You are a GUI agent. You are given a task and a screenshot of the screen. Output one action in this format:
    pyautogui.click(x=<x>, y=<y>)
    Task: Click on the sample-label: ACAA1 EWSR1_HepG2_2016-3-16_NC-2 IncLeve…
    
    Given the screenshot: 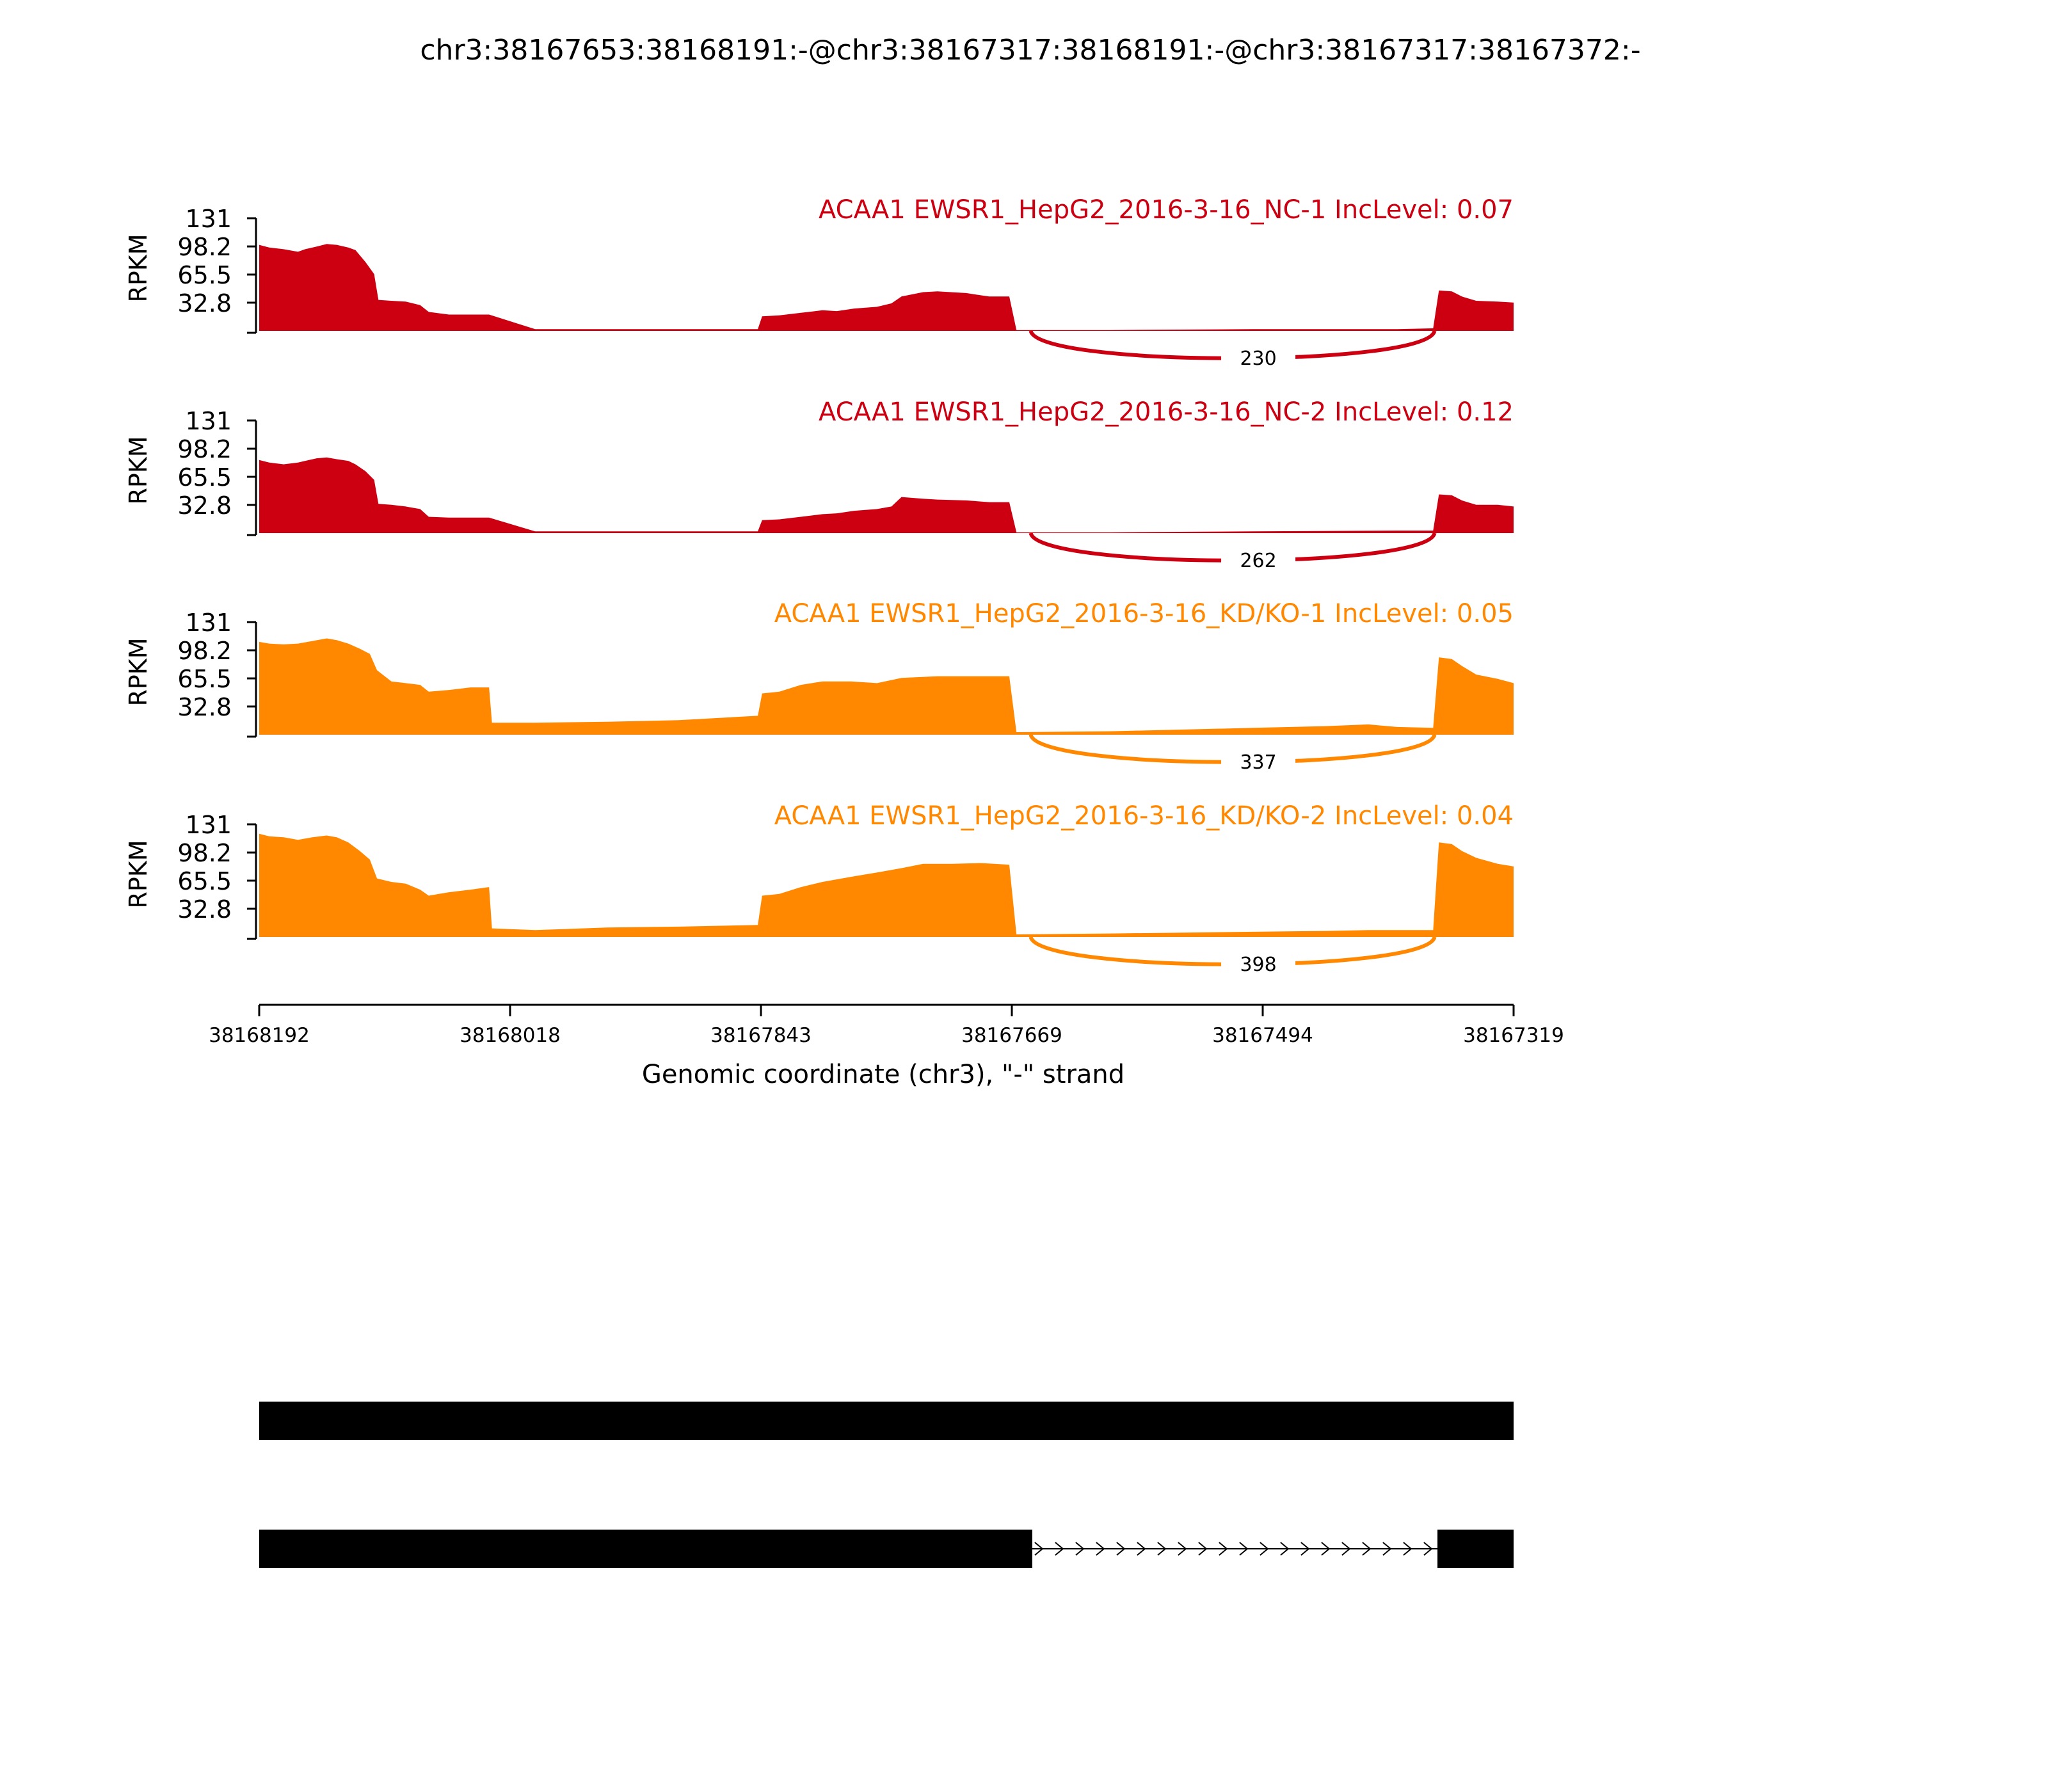 What is the action you would take?
    pyautogui.click(x=1166, y=412)
    